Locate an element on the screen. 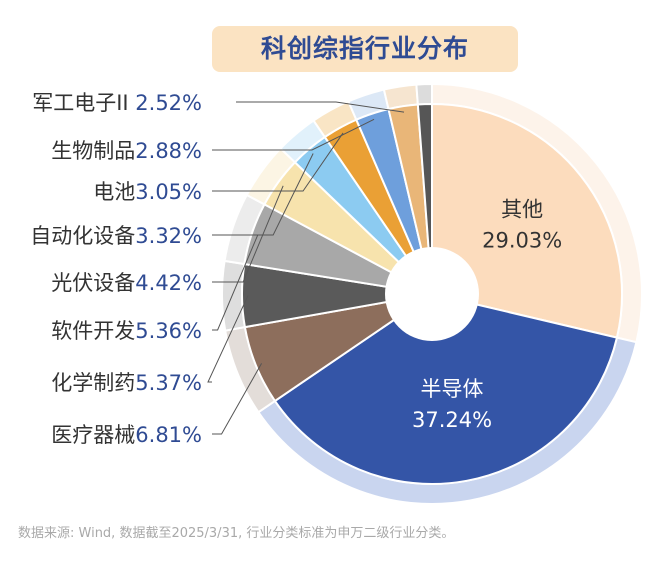 Image resolution: width=664 pixels, height=562 pixels. chart-title-background is located at coordinates (365, 49).